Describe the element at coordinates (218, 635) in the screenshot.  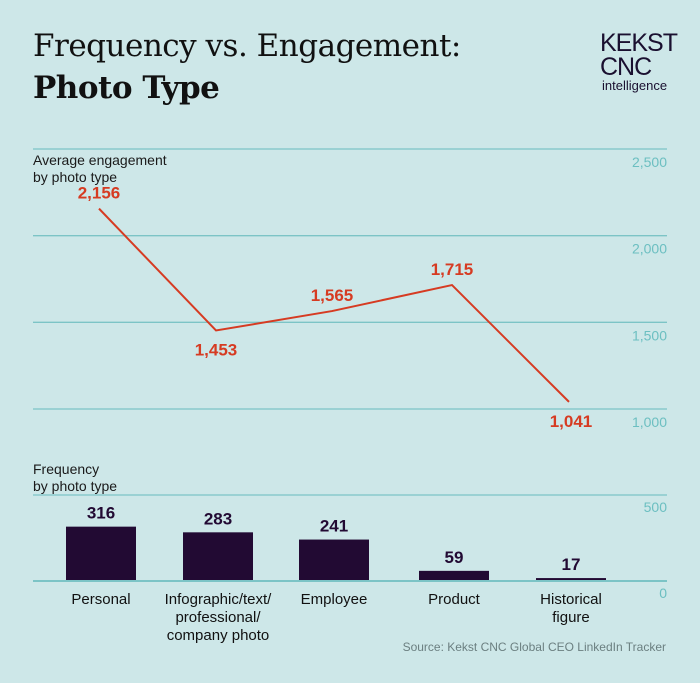
I see `category-label: company photo` at that location.